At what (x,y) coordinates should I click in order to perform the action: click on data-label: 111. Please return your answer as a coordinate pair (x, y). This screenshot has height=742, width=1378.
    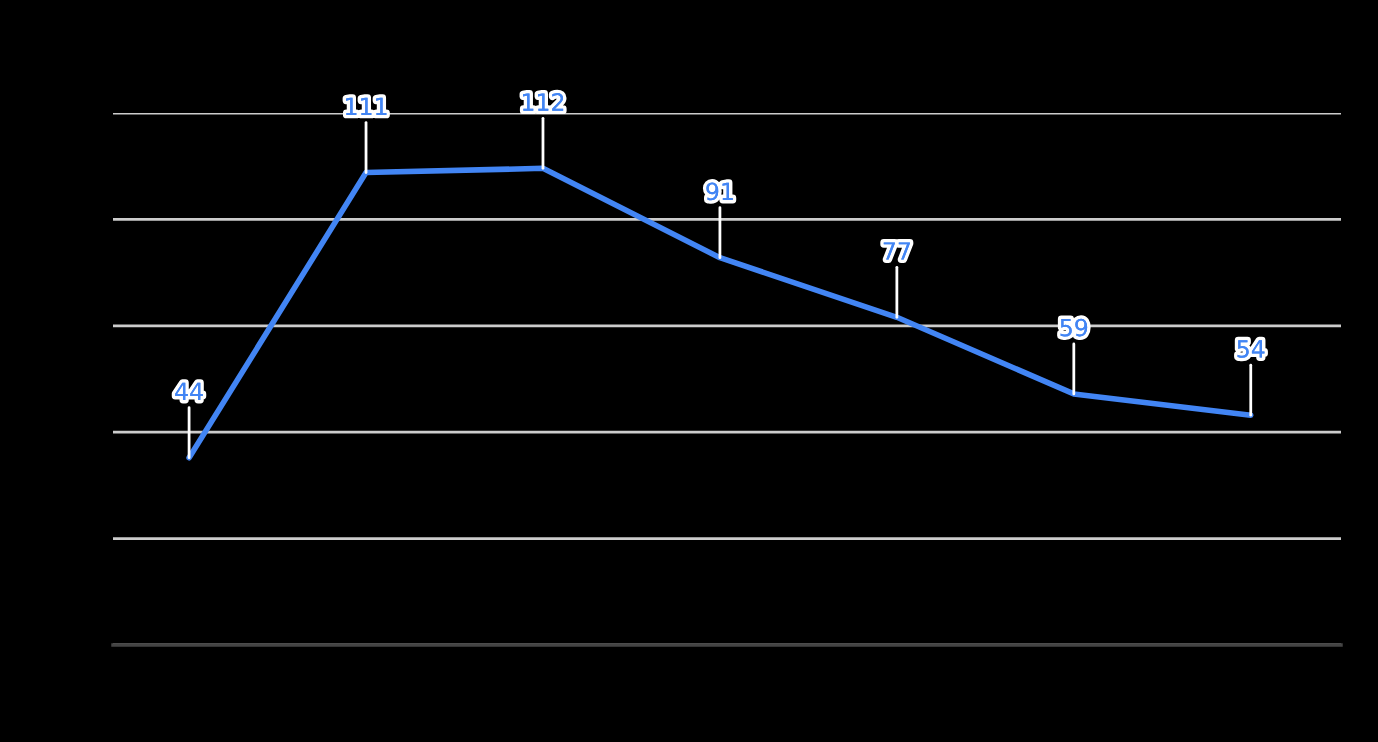
    Looking at the image, I should click on (366, 106).